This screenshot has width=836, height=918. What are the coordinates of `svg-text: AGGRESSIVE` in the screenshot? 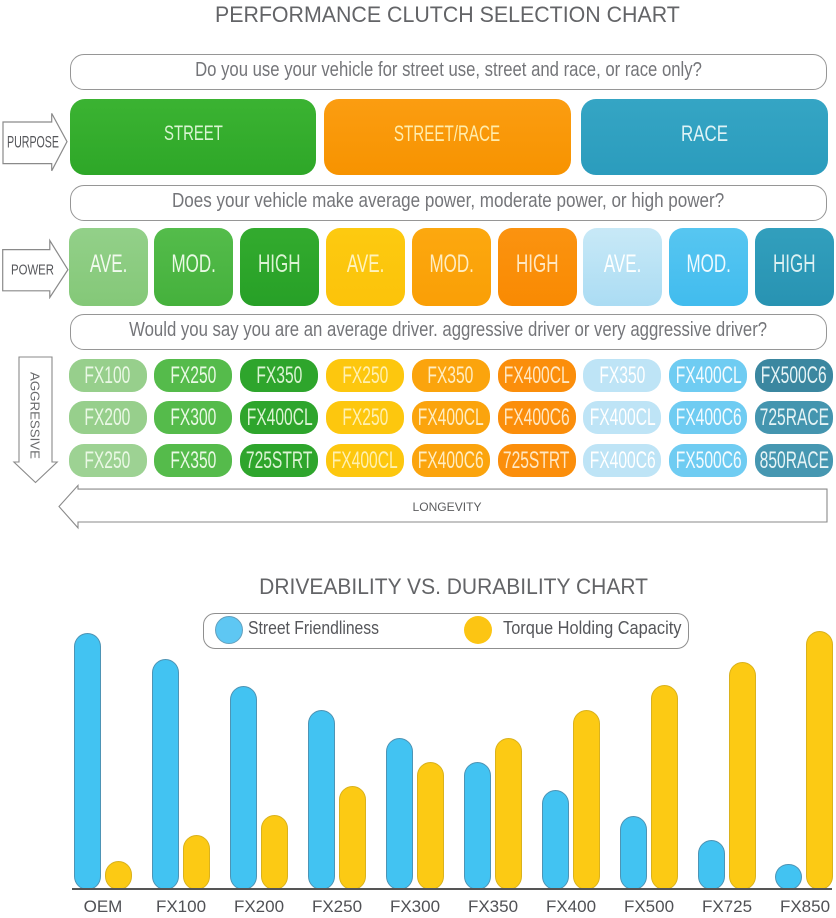 It's located at (35, 415).